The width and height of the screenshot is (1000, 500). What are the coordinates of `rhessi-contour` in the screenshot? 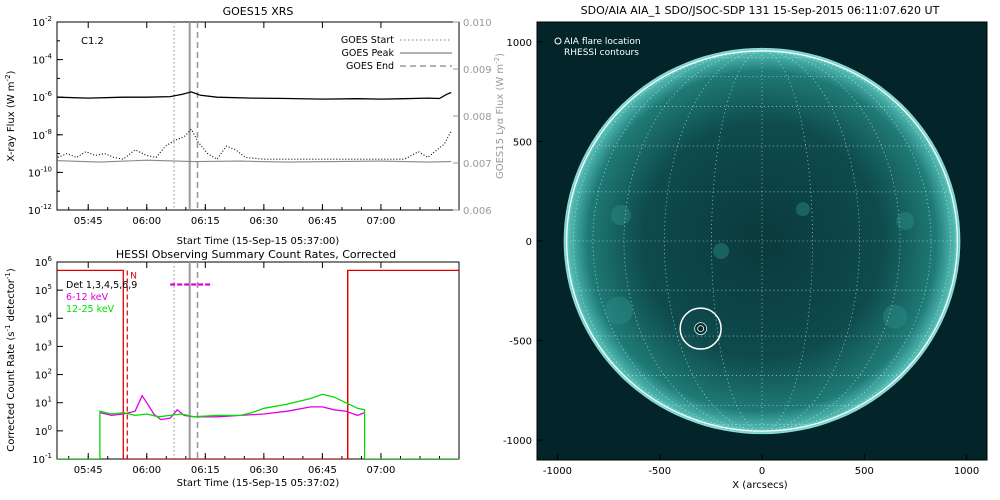 It's located at (701, 329).